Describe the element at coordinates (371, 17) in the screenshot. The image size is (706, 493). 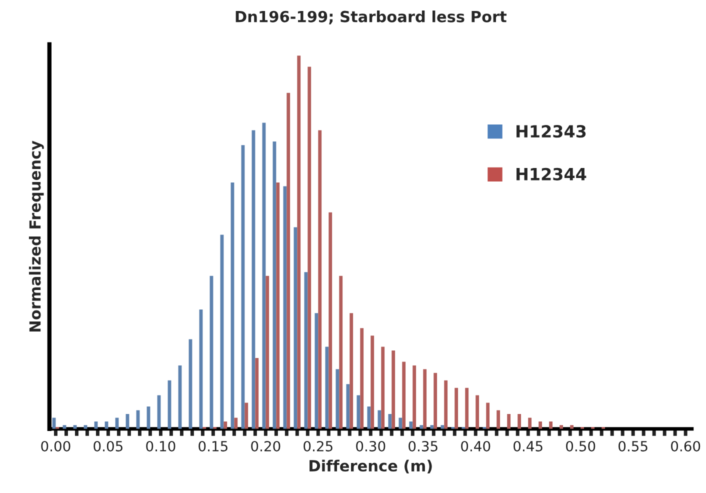
I see `chart-title: Dn196-199; Starboard less Port` at that location.